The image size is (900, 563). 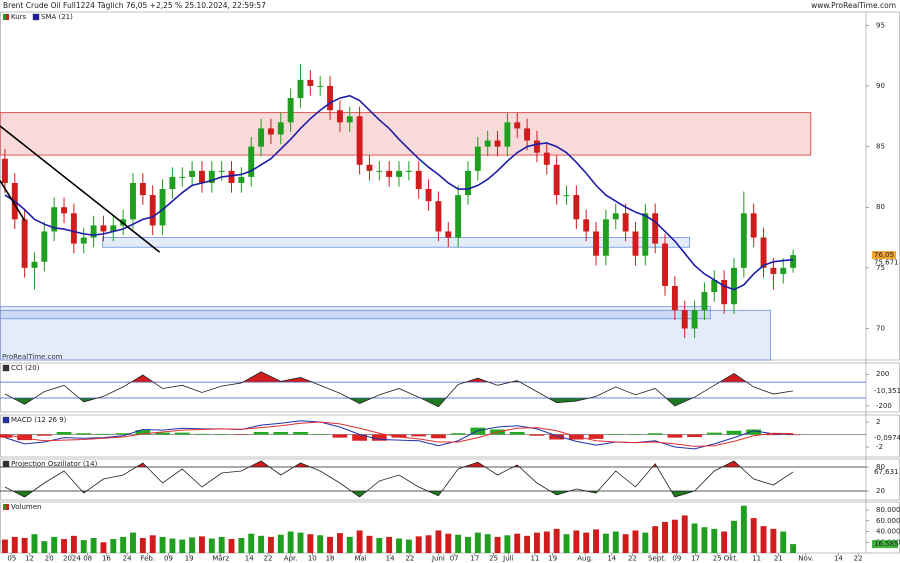 I want to click on last-price-label: 76,05, so click(x=884, y=255).